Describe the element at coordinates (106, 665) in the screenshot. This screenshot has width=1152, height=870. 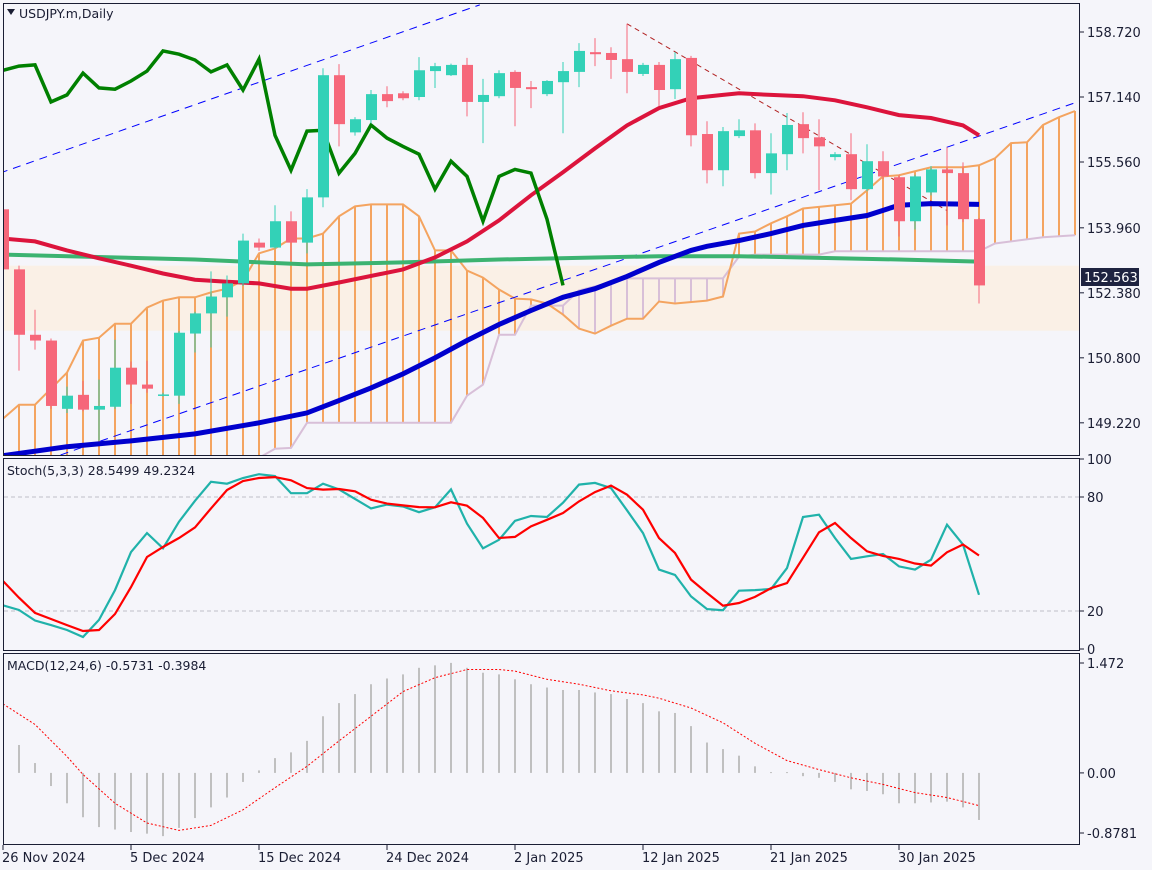
I see `macd-label: MACD(12,24,6) -0.5731 -0.3984` at that location.